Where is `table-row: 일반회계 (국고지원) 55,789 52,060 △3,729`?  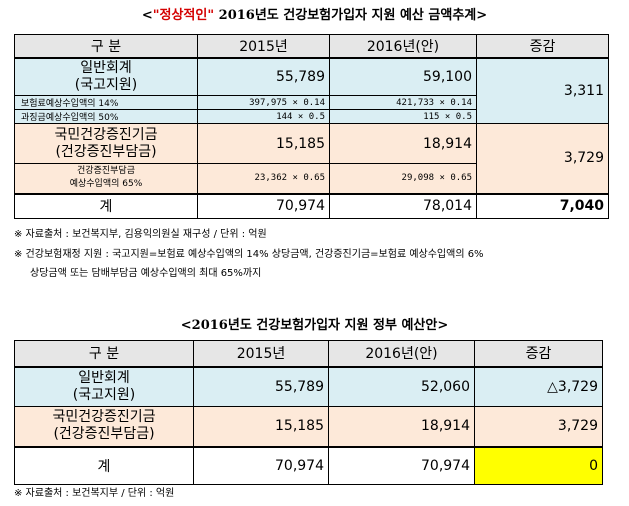
table-row: 일반회계 (국고지원) 55,789 52,060 △3,729 is located at coordinates (309, 387).